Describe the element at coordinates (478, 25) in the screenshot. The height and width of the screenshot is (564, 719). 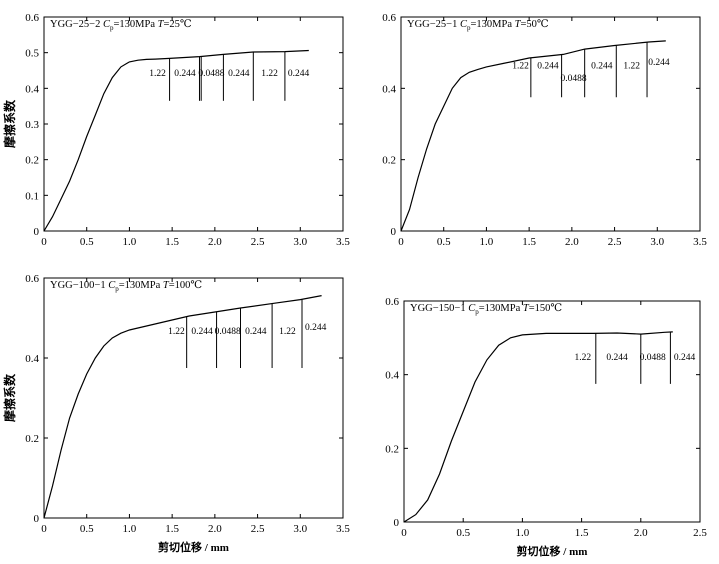
I see `chart-title: YGG−25−1 Cp=130MPa T=50℃` at that location.